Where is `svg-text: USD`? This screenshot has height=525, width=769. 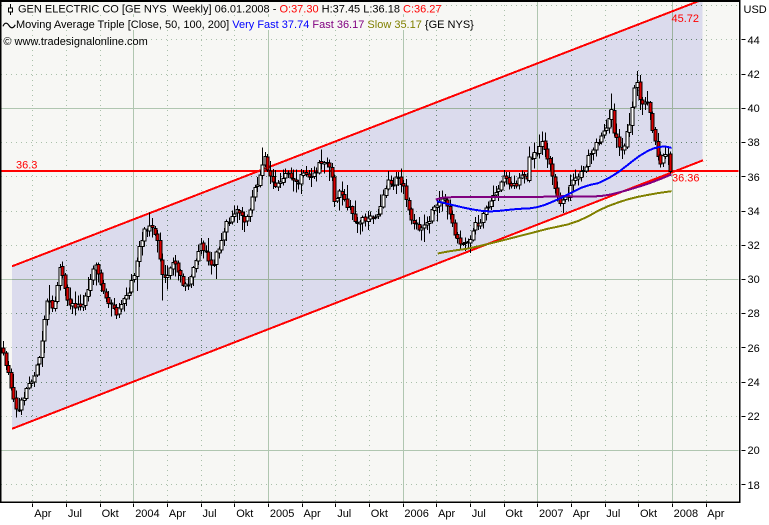 svg-text: USD is located at coordinates (755, 10).